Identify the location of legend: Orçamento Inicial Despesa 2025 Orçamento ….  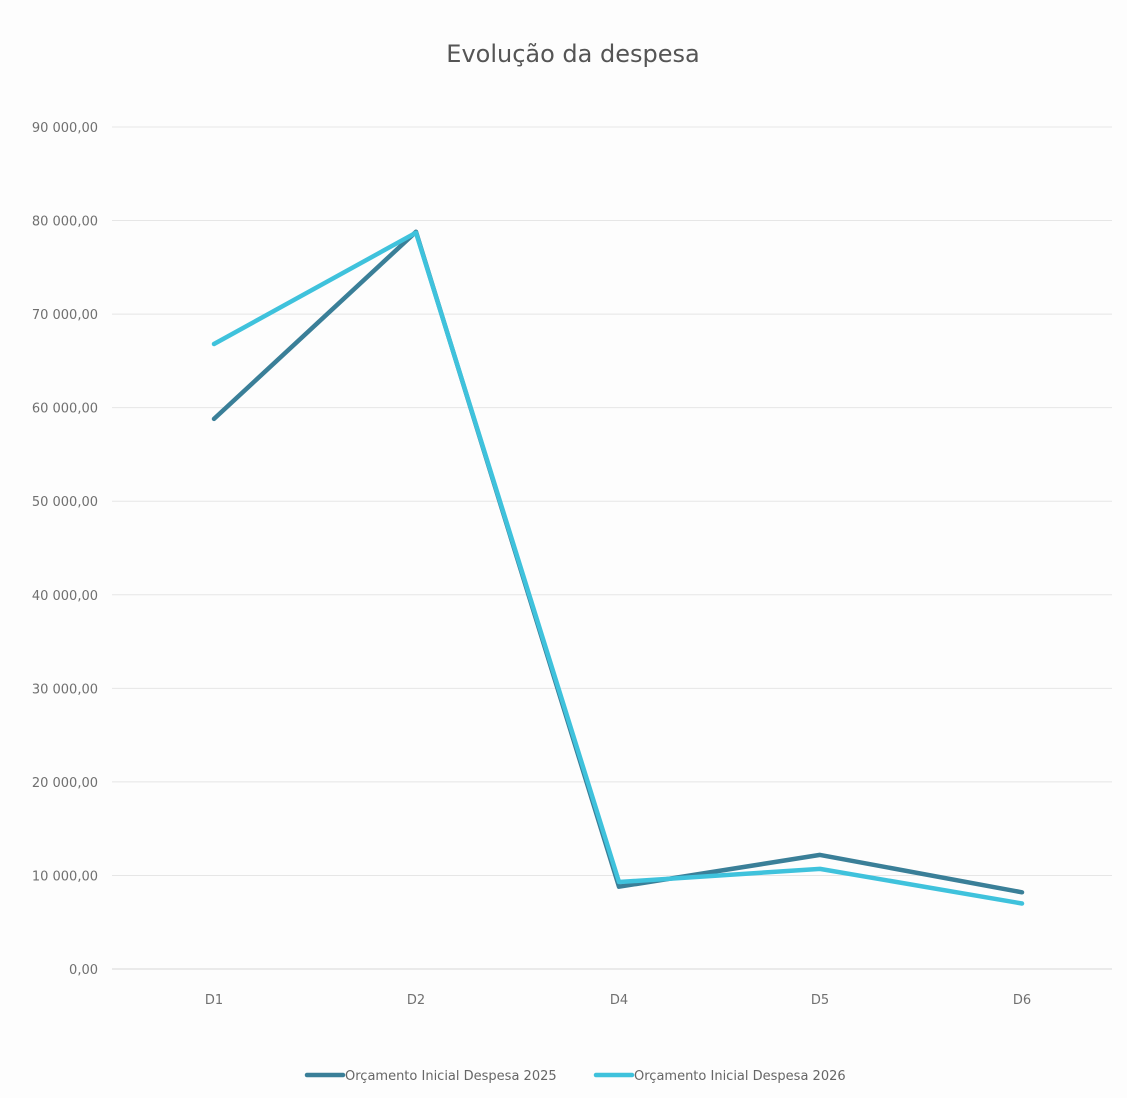
(575, 1076).